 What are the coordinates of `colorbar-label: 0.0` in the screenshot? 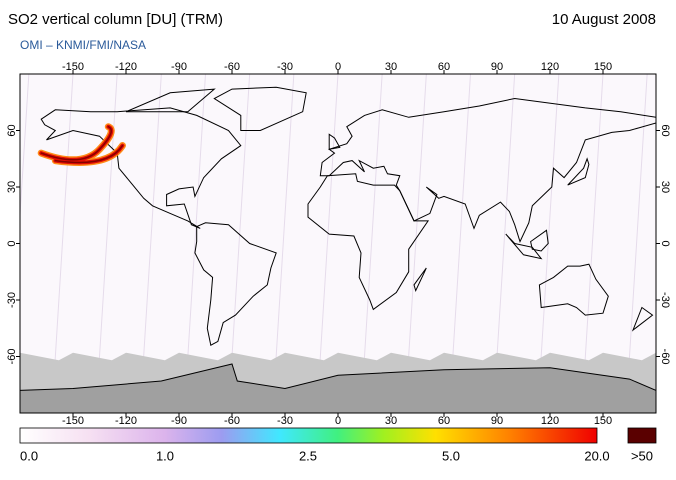 It's located at (29, 455).